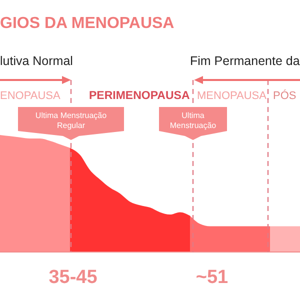 This screenshot has height=300, width=300. I want to click on text: 35-45, so click(73, 277).